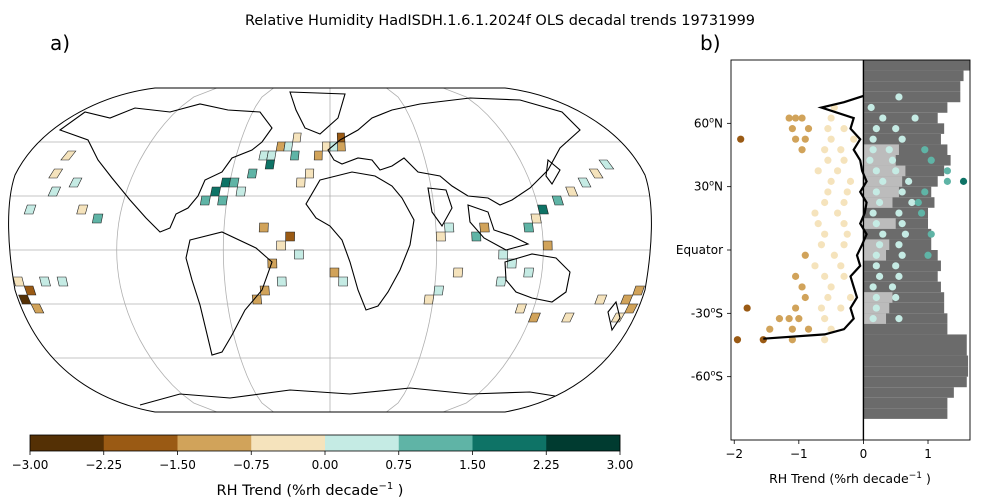  Describe the element at coordinates (708, 122) in the screenshot. I see `y-tick-label: 60oN` at that location.